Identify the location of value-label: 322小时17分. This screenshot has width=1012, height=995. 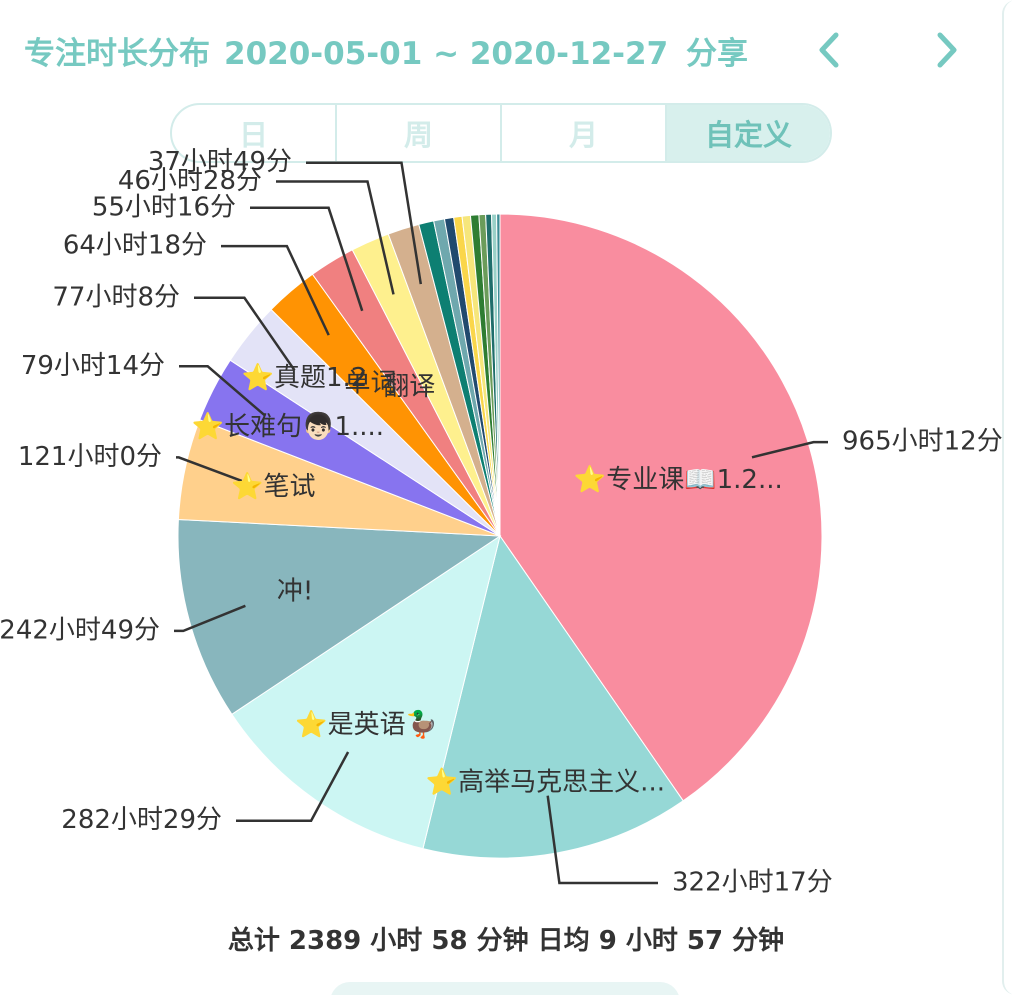
(752, 883).